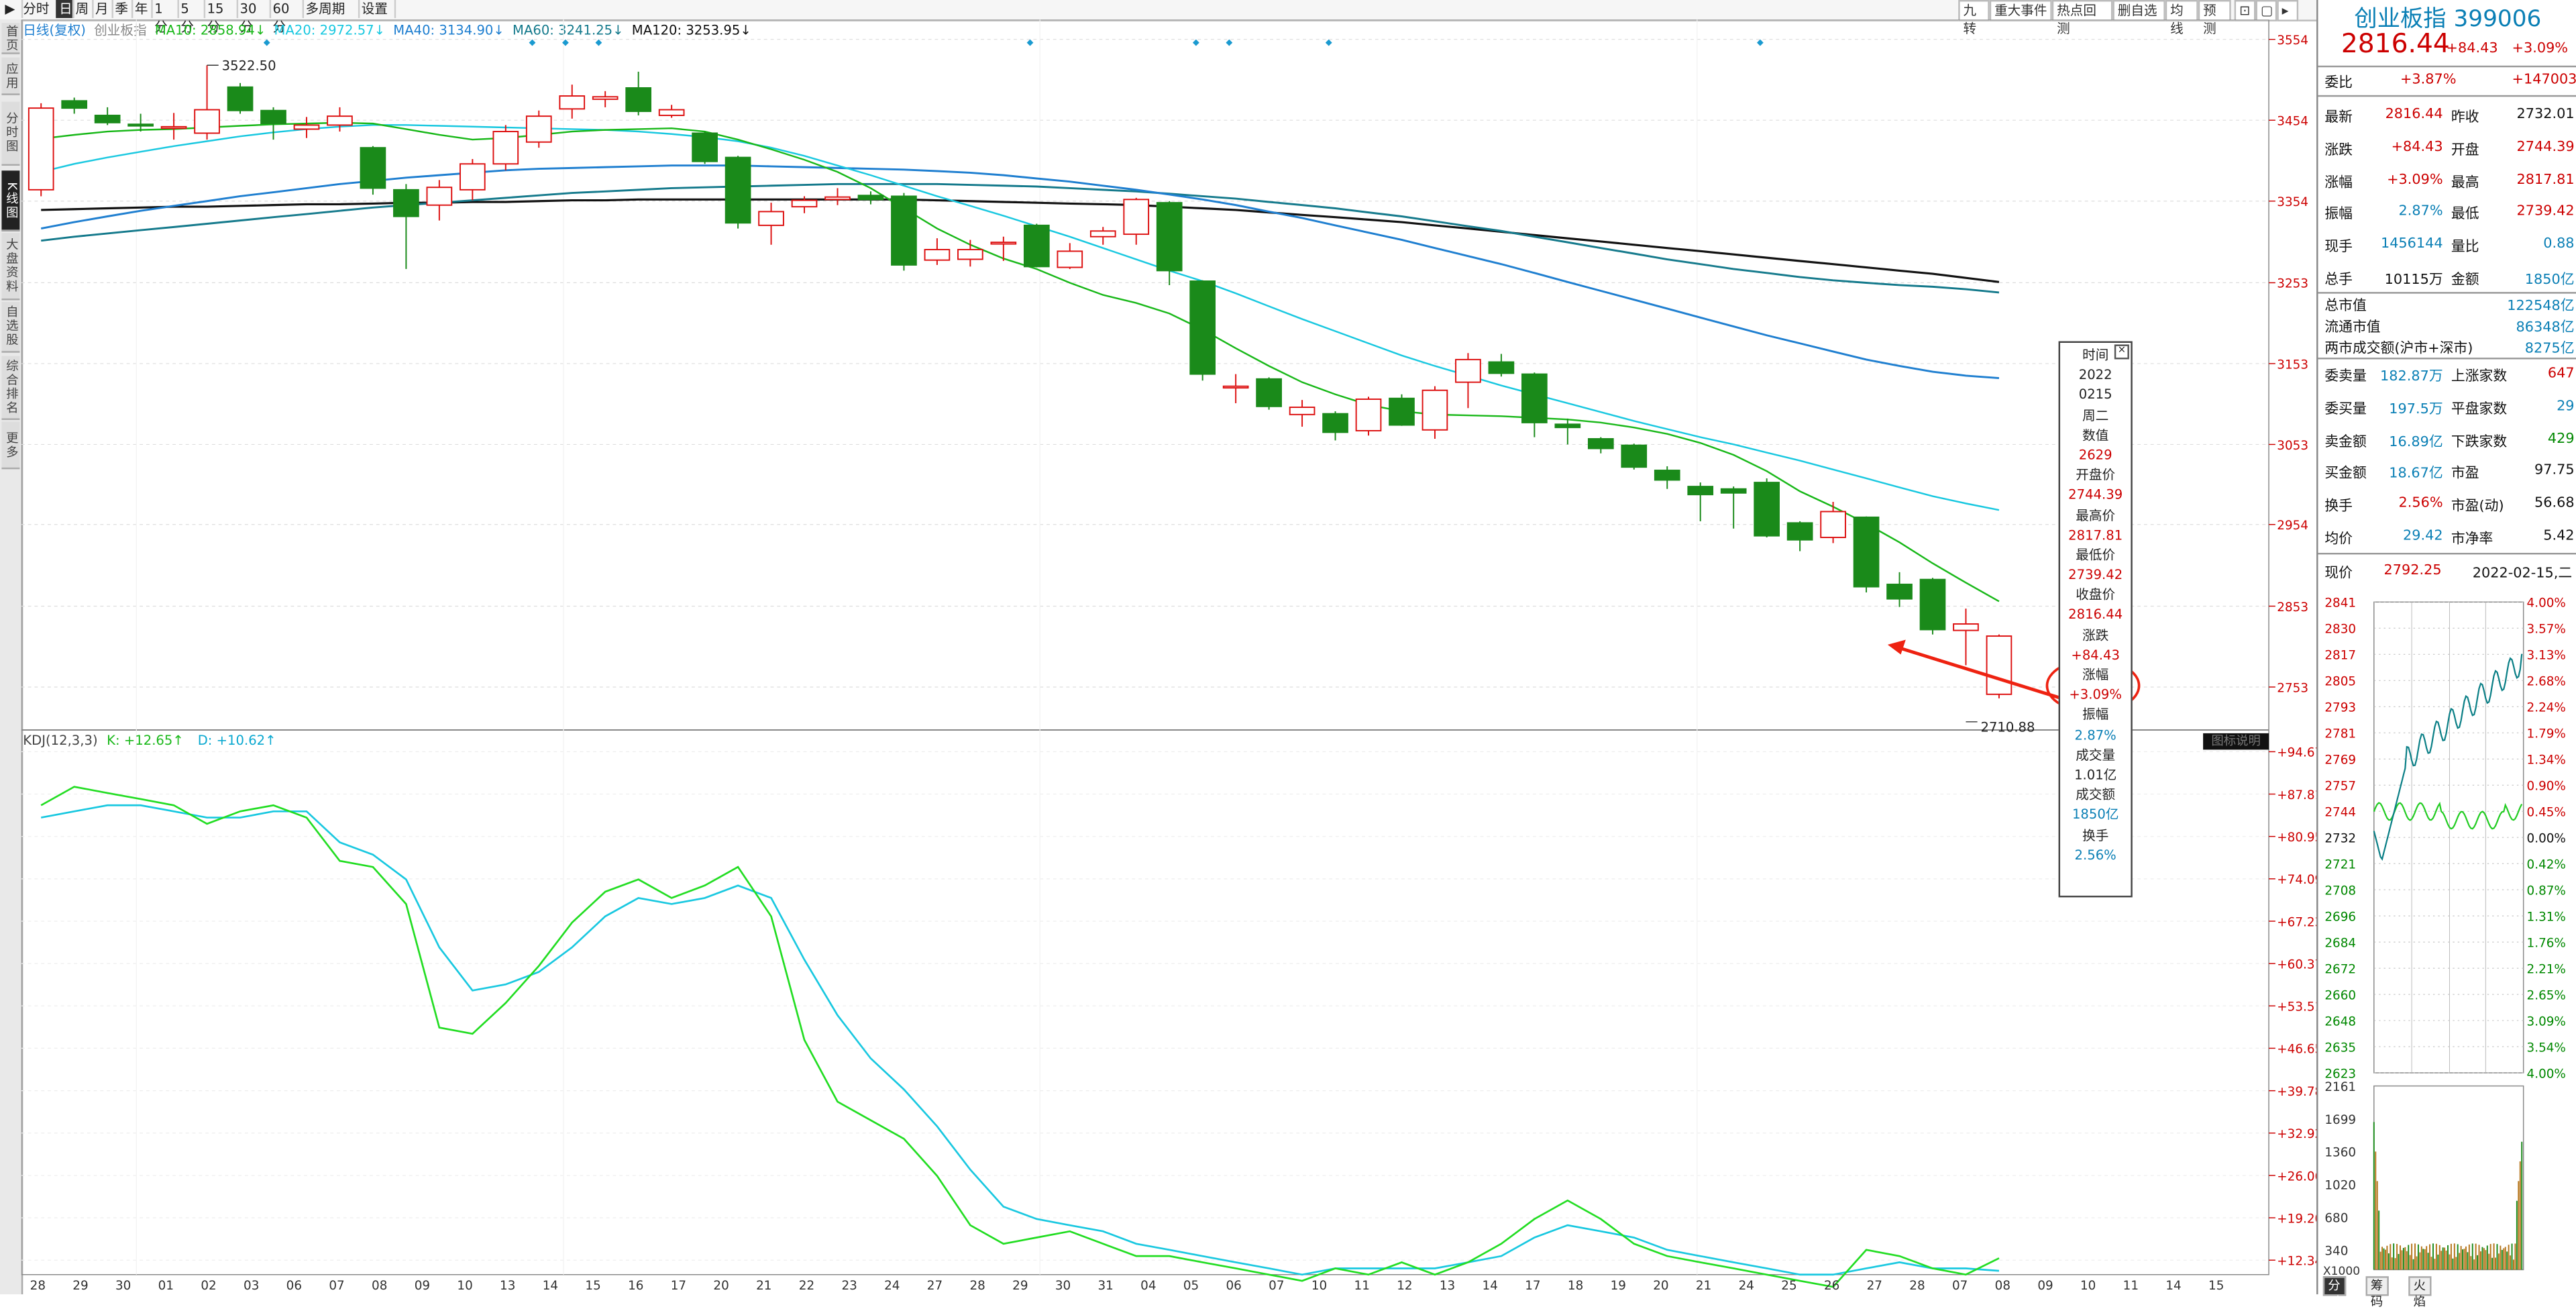  What do you see at coordinates (1746, 1286) in the screenshot?
I see `date-label: 24` at bounding box center [1746, 1286].